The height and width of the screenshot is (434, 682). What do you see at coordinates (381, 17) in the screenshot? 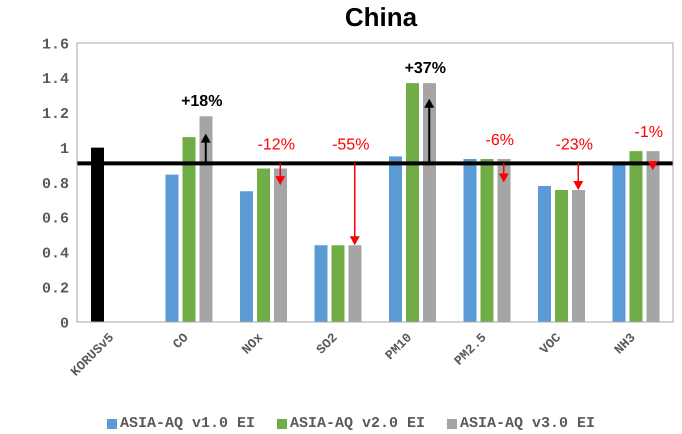
I see `chart-title: China` at bounding box center [381, 17].